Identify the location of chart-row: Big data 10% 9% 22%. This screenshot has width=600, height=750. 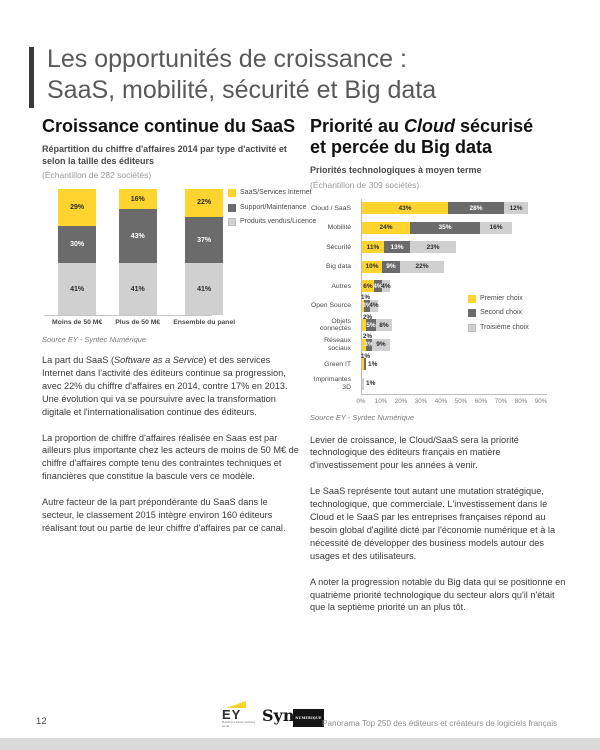
(440, 267).